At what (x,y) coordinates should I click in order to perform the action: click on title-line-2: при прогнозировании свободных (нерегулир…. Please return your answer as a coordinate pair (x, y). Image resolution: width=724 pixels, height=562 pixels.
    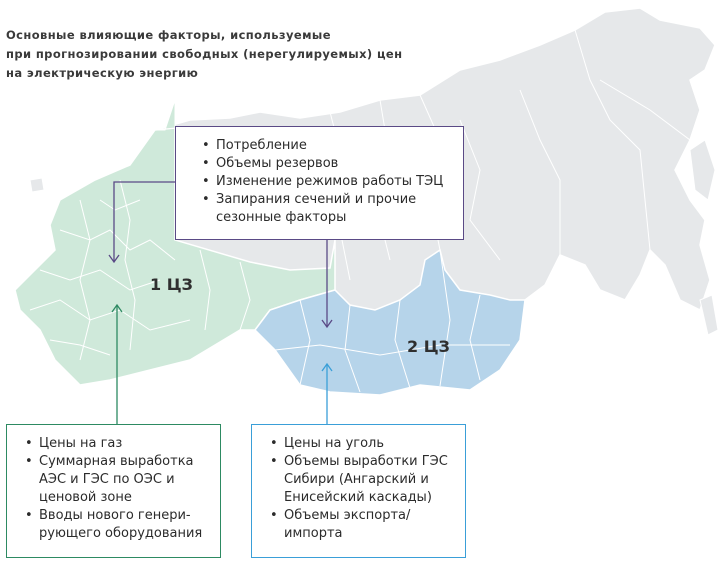
    Looking at the image, I should click on (204, 54).